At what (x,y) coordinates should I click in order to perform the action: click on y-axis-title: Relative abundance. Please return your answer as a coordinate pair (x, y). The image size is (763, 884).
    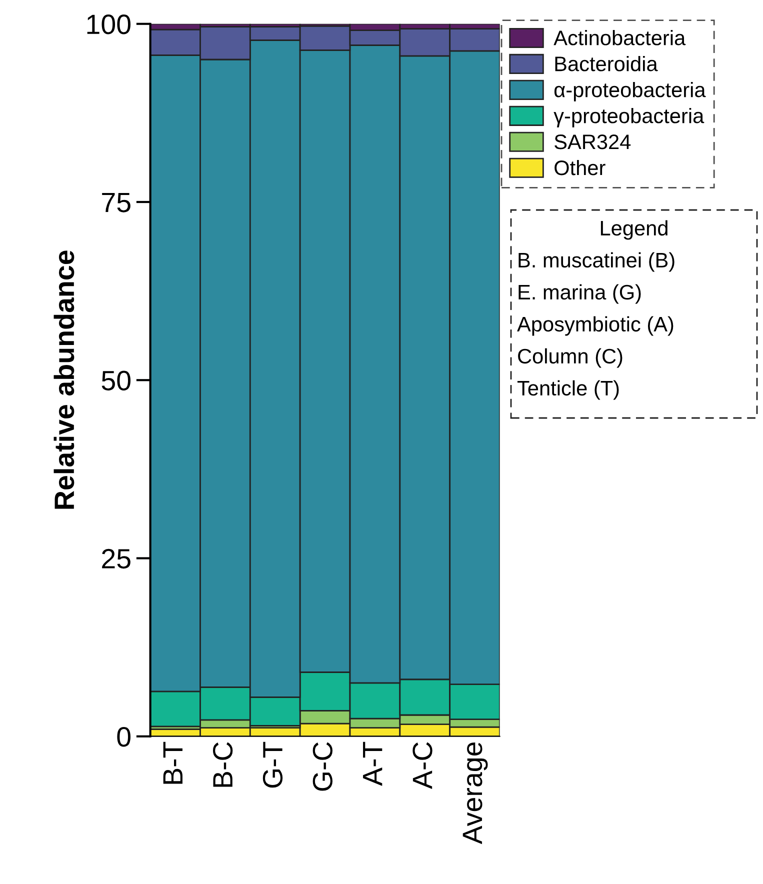
    Looking at the image, I should click on (64, 379).